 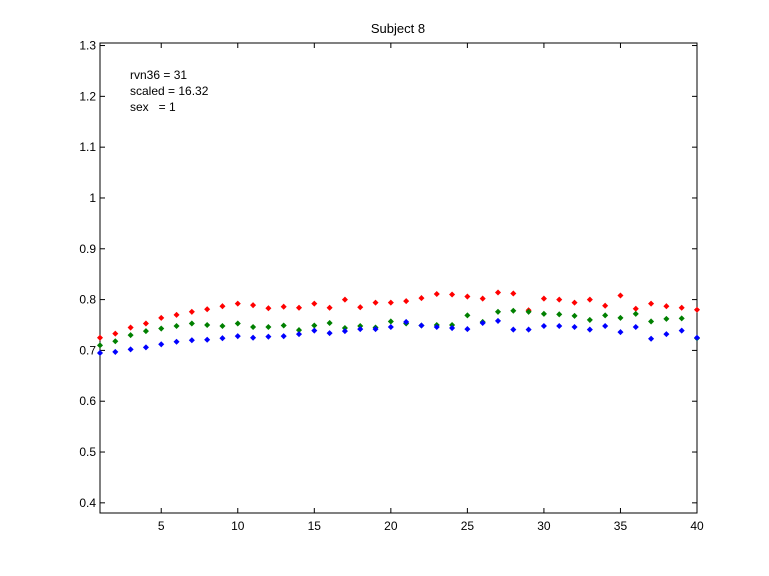 What do you see at coordinates (87, 46) in the screenshot?
I see `y-tick-label: 1.3` at bounding box center [87, 46].